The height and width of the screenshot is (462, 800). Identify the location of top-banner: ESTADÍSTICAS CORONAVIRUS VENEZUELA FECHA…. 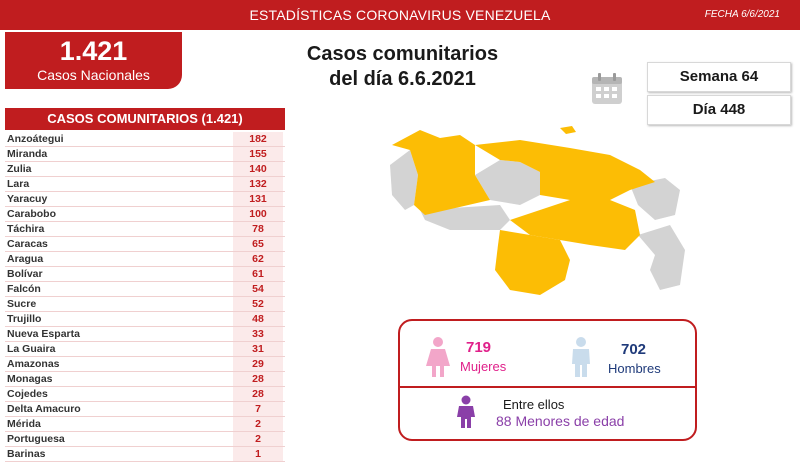
(400, 15).